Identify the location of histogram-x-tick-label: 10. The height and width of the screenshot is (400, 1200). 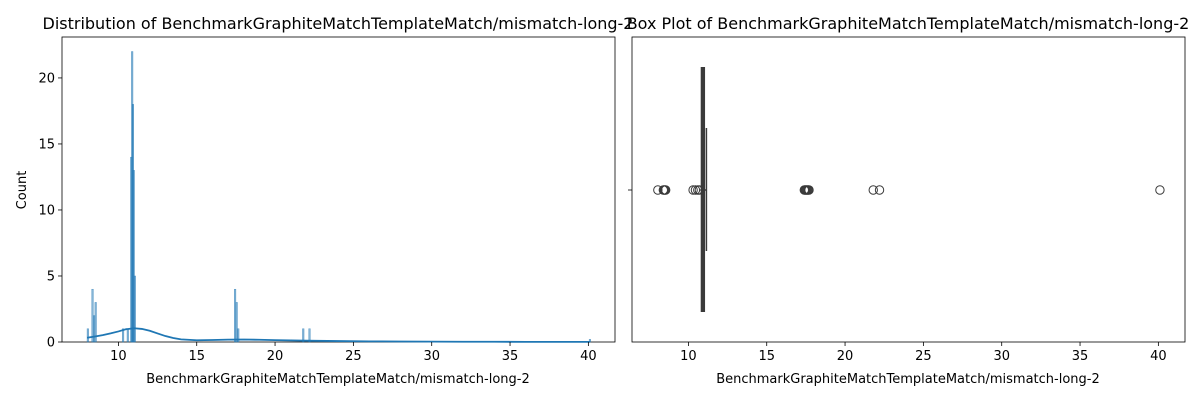
(118, 356).